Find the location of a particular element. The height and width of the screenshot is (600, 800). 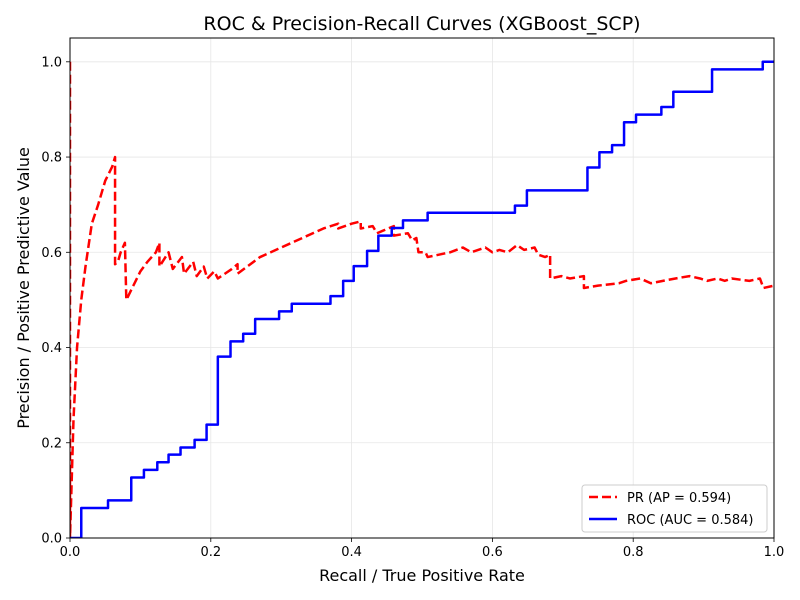

legend: PR (AP = 0.594) ROC (AUC = 0.584) is located at coordinates (674, 508).